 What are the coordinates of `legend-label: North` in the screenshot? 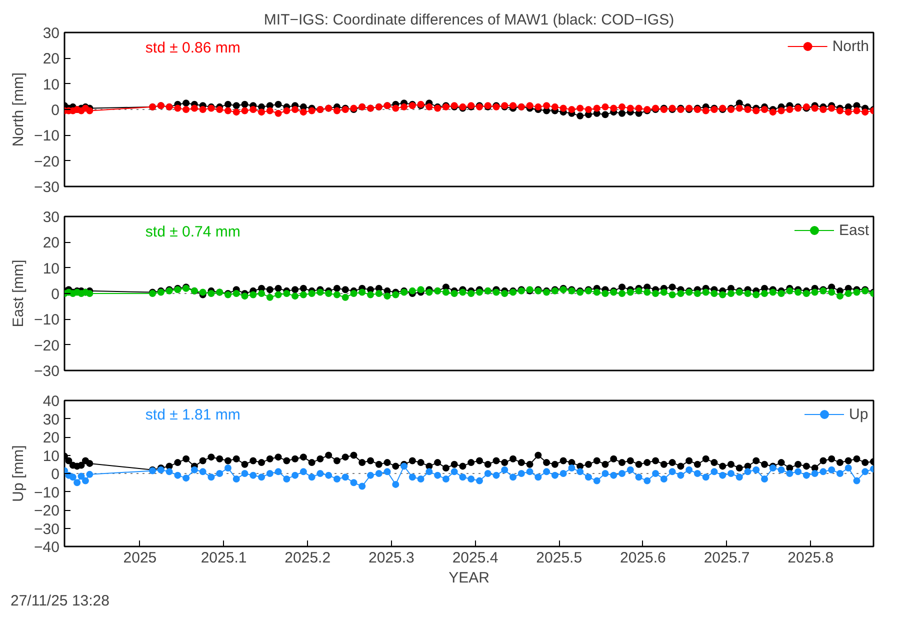 It's located at (850, 46).